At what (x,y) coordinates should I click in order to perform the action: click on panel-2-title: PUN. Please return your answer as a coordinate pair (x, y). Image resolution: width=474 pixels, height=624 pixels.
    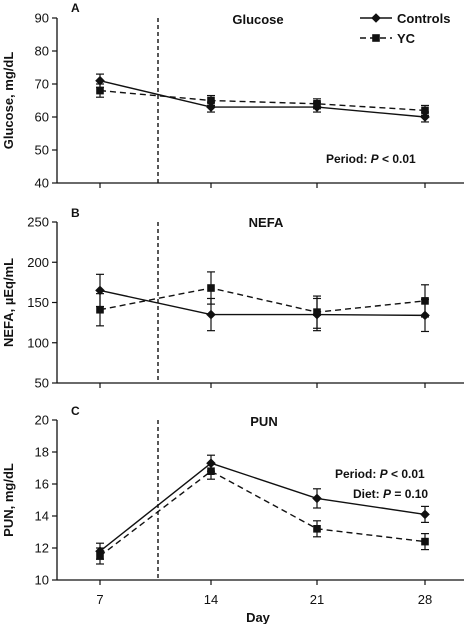
    Looking at the image, I should click on (263, 421).